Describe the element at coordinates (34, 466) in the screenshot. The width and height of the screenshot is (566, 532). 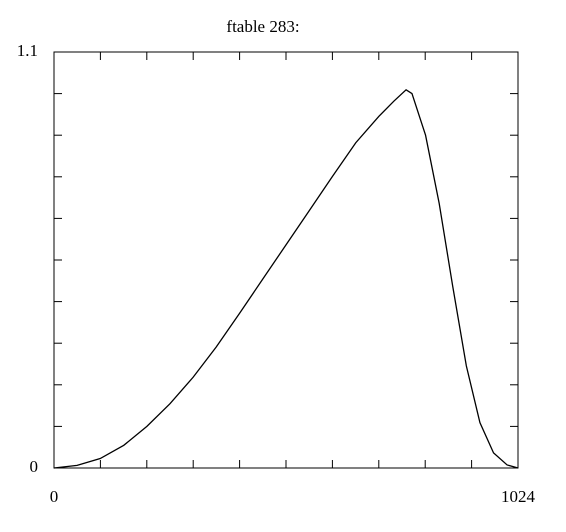
I see `y-tick-label: 0` at that location.